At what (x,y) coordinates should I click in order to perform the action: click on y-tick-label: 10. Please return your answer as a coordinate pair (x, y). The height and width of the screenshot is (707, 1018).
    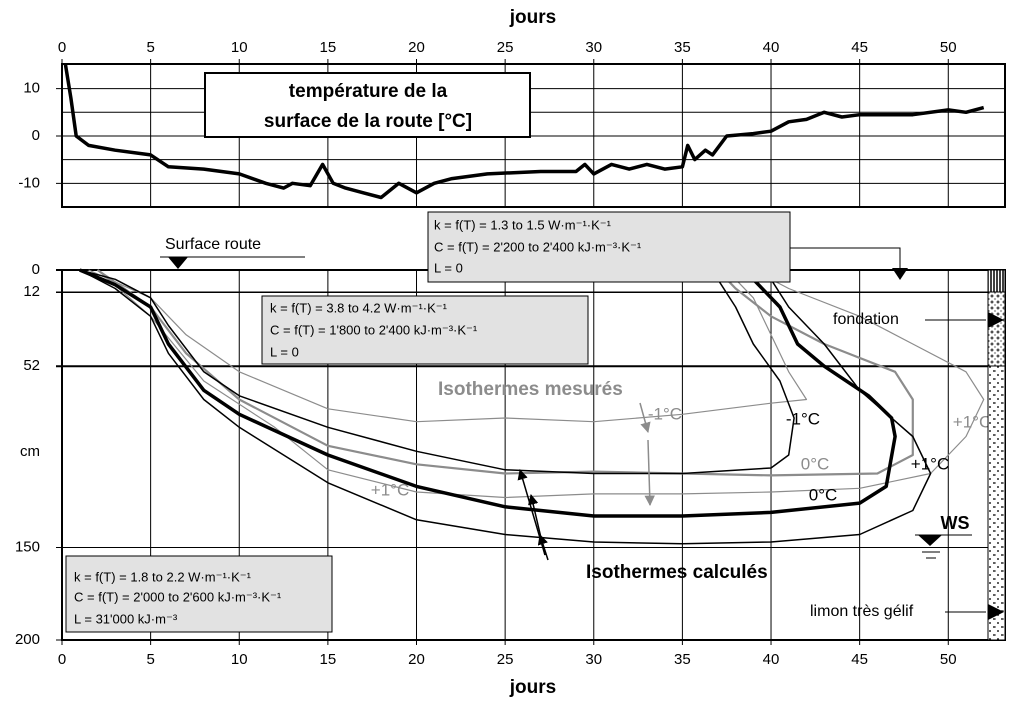
    Looking at the image, I should click on (31, 88).